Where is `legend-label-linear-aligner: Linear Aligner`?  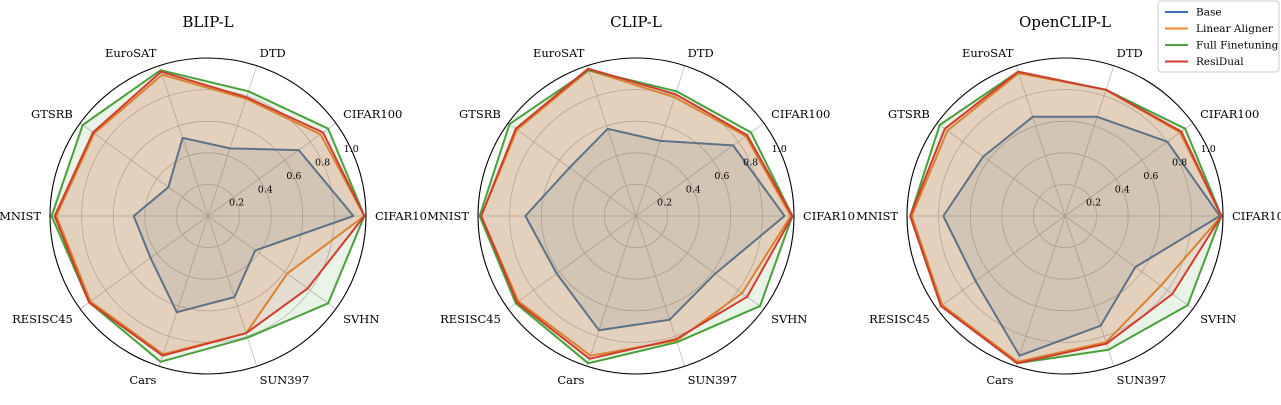
legend-label-linear-aligner: Linear Aligner is located at coordinates (1235, 29).